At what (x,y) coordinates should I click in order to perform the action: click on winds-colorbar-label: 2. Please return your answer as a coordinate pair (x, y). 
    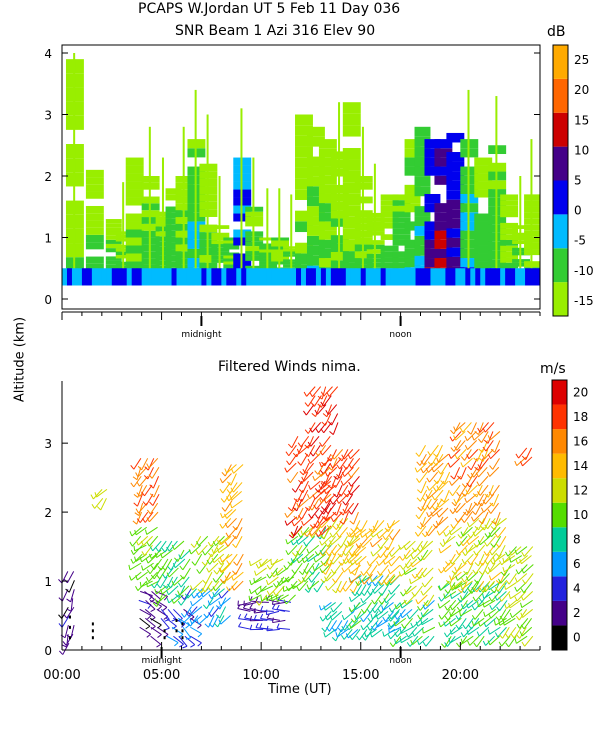
    Looking at the image, I should click on (577, 613).